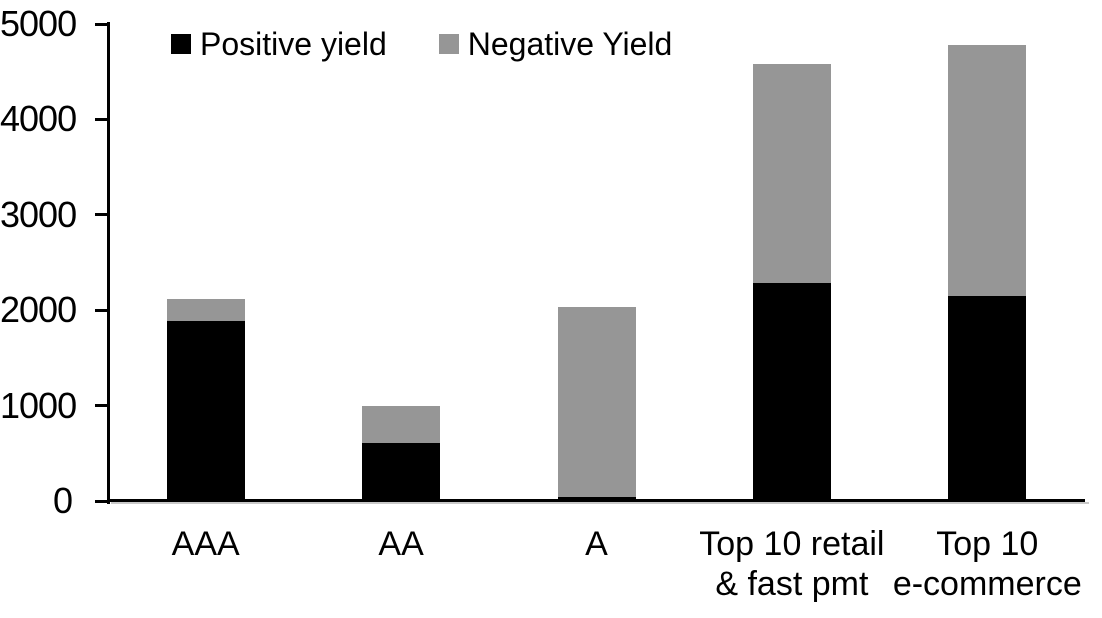 Image resolution: width=1102 pixels, height=618 pixels. What do you see at coordinates (38, 405) in the screenshot?
I see `y-axis-tick-label: 1000` at bounding box center [38, 405].